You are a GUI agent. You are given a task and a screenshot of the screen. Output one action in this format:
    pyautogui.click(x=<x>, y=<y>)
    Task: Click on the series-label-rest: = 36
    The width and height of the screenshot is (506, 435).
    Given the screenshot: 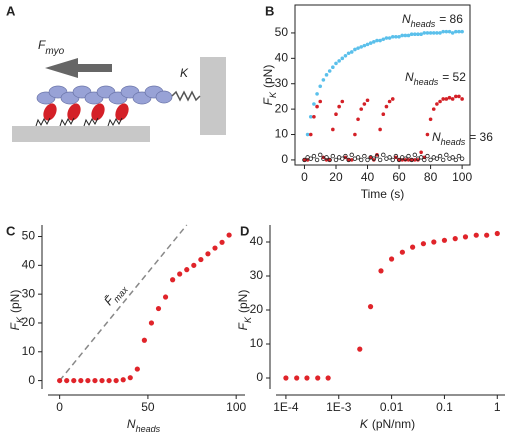 What is the action you would take?
    pyautogui.click(x=481, y=137)
    